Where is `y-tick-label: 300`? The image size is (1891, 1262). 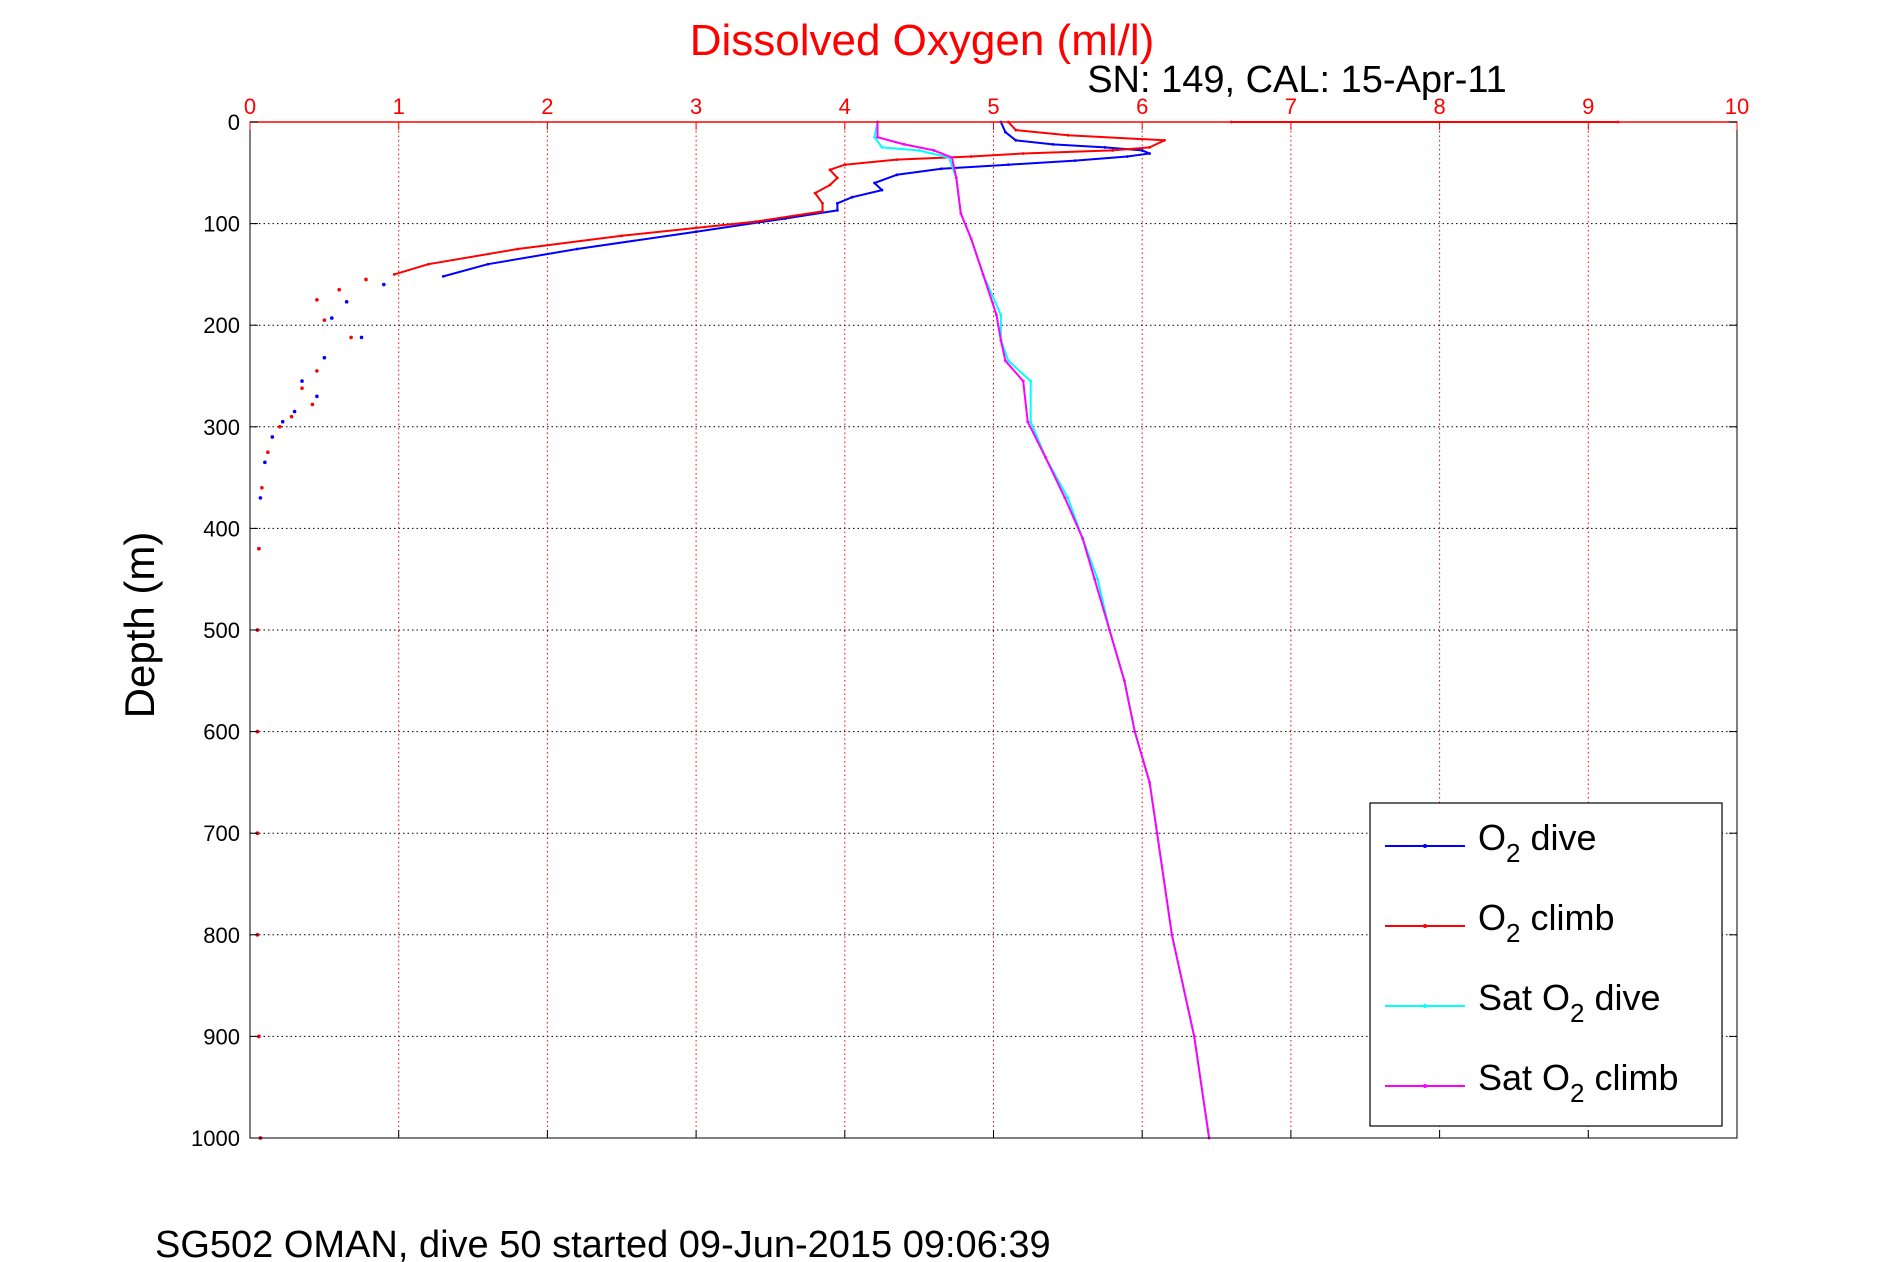
y-tick-label: 300 is located at coordinates (221, 427).